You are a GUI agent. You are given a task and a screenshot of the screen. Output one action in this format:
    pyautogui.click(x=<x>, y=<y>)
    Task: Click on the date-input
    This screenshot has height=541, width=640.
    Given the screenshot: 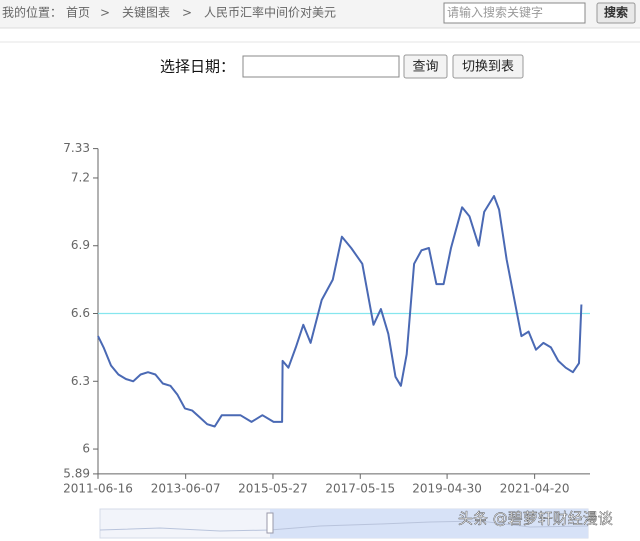 What is the action you would take?
    pyautogui.click(x=321, y=66)
    